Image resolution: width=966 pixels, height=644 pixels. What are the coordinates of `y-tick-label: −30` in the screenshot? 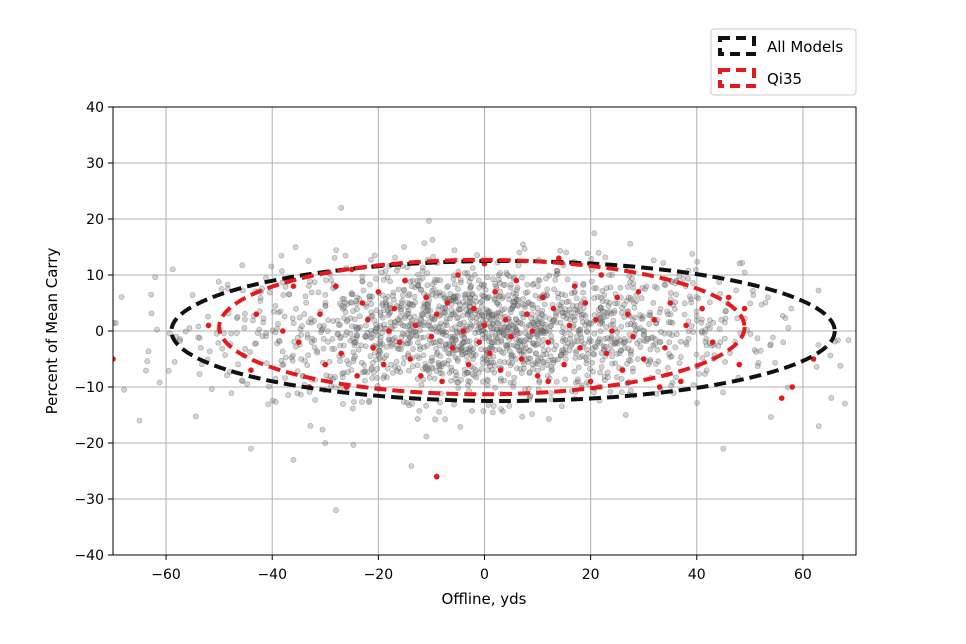 It's located at (89, 500).